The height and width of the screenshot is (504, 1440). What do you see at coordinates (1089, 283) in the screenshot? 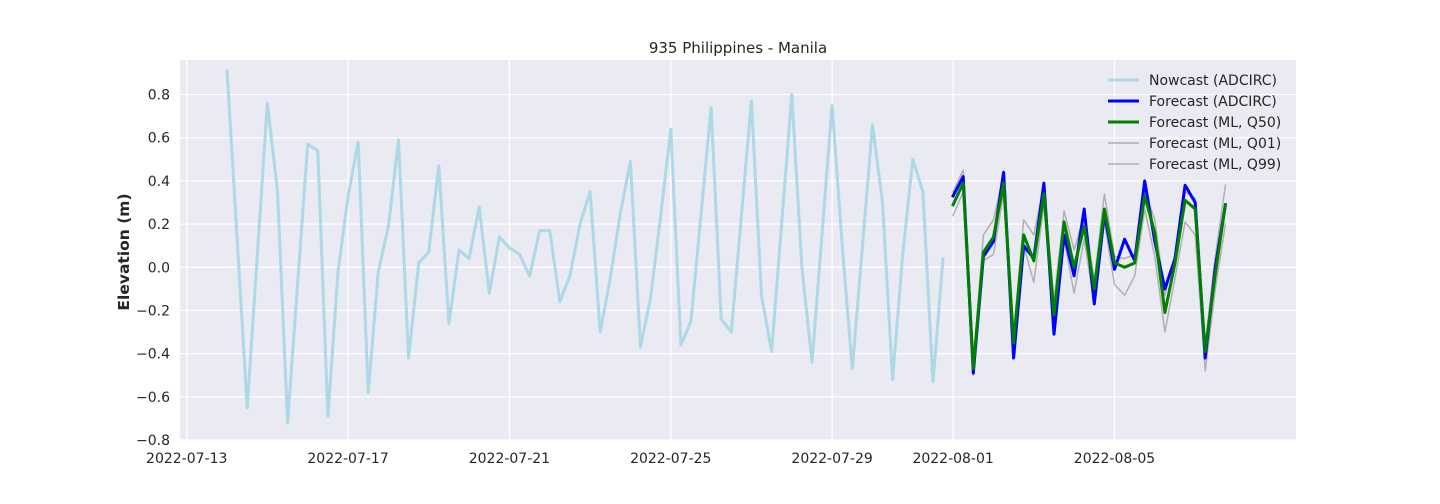
I see `series-line-forecast-ml-q01` at bounding box center [1089, 283].